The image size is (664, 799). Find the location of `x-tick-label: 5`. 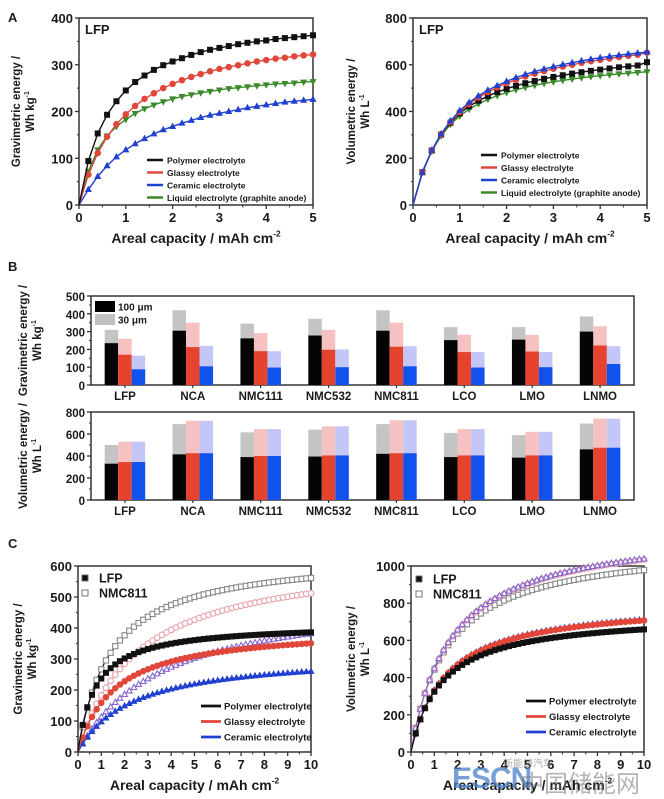

x-tick-label: 5 is located at coordinates (312, 217).